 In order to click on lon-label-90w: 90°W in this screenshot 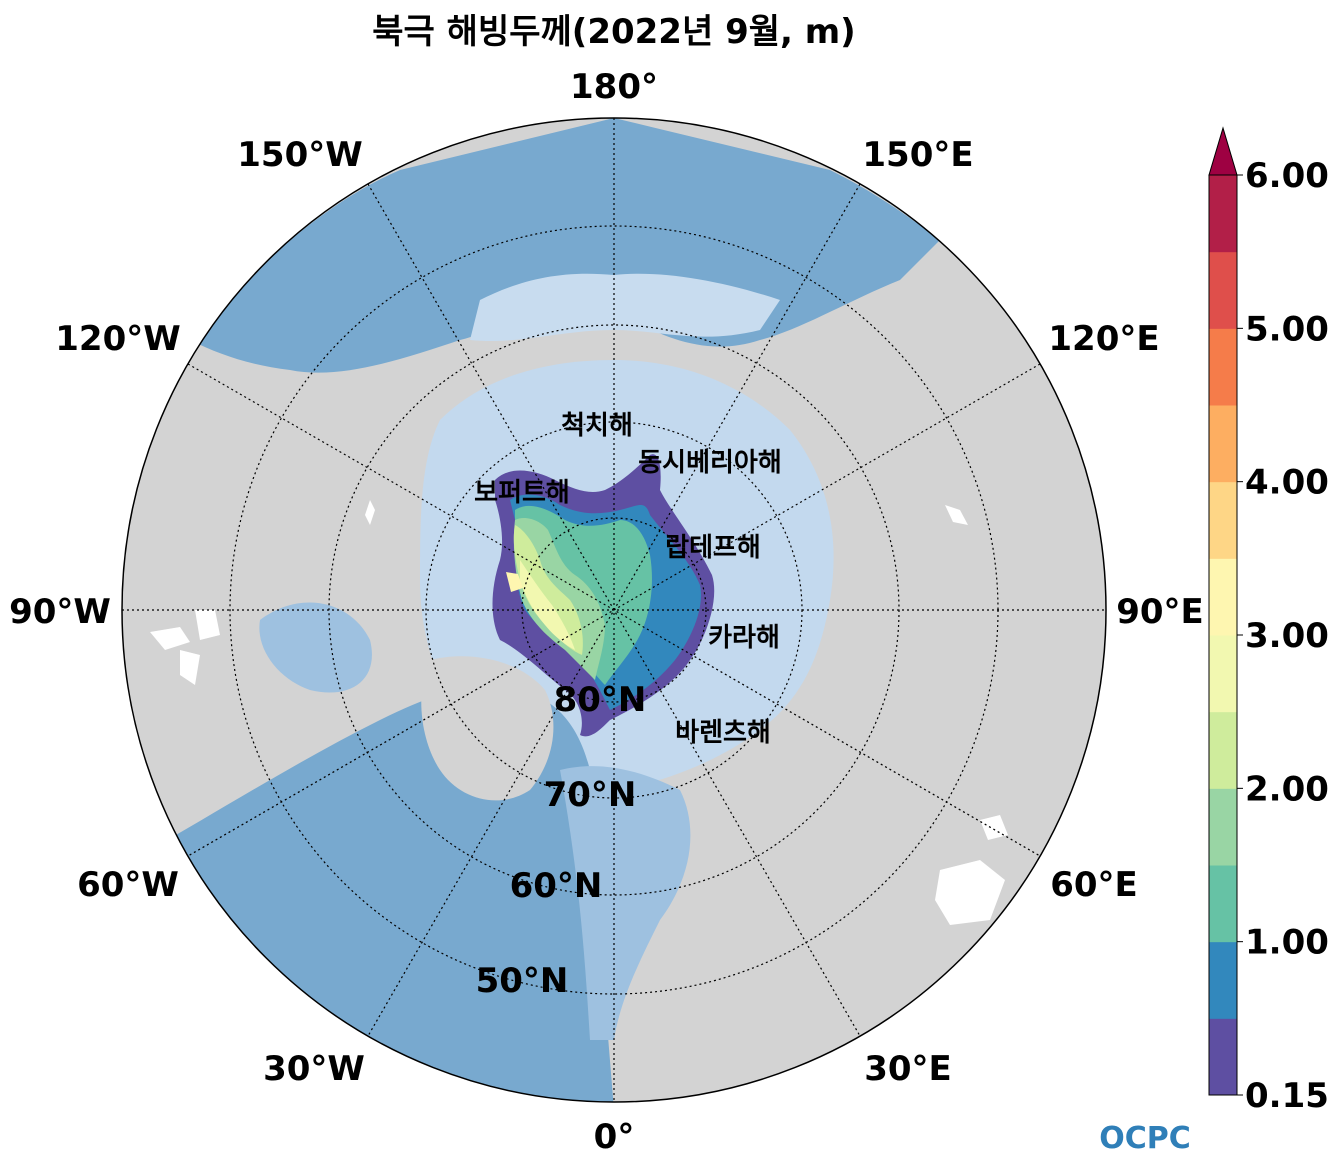, I will do `click(60, 612)`.